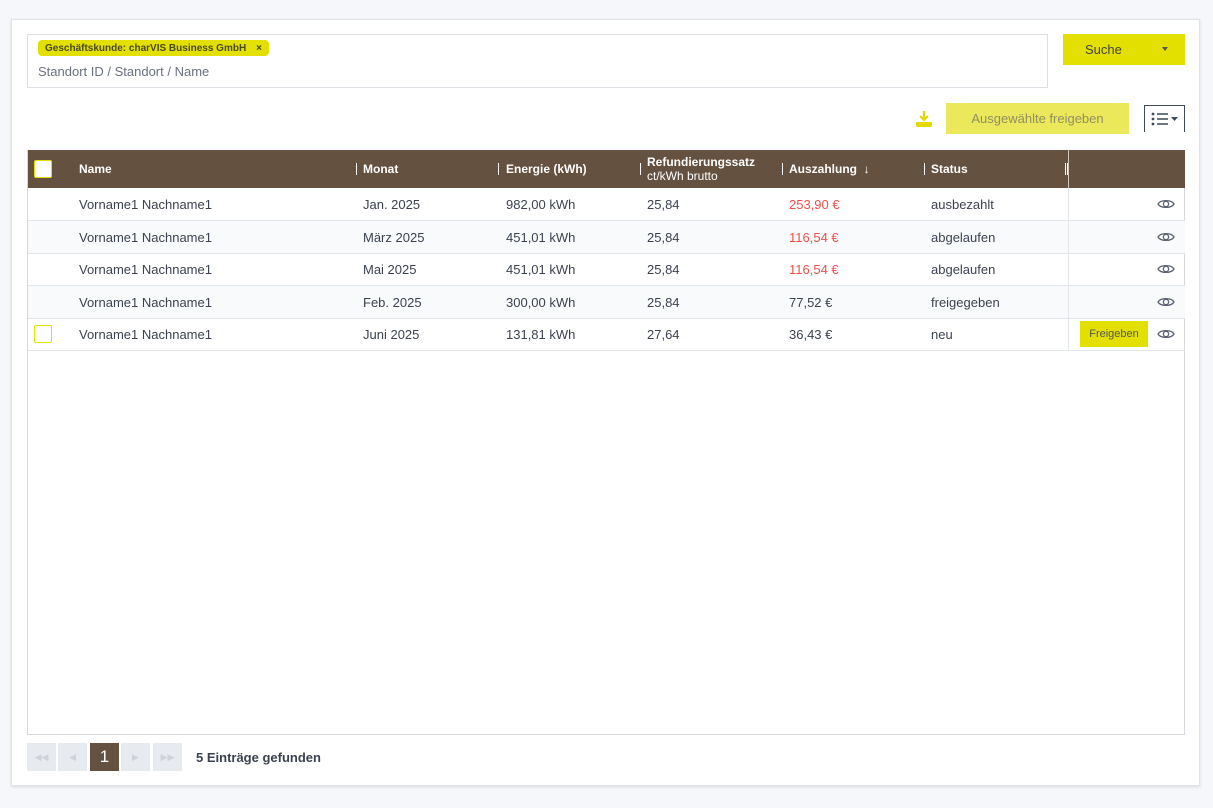 Image resolution: width=1213 pixels, height=808 pixels. What do you see at coordinates (1037, 118) in the screenshot?
I see `release-selected-button: Ausgewählte freigeben` at bounding box center [1037, 118].